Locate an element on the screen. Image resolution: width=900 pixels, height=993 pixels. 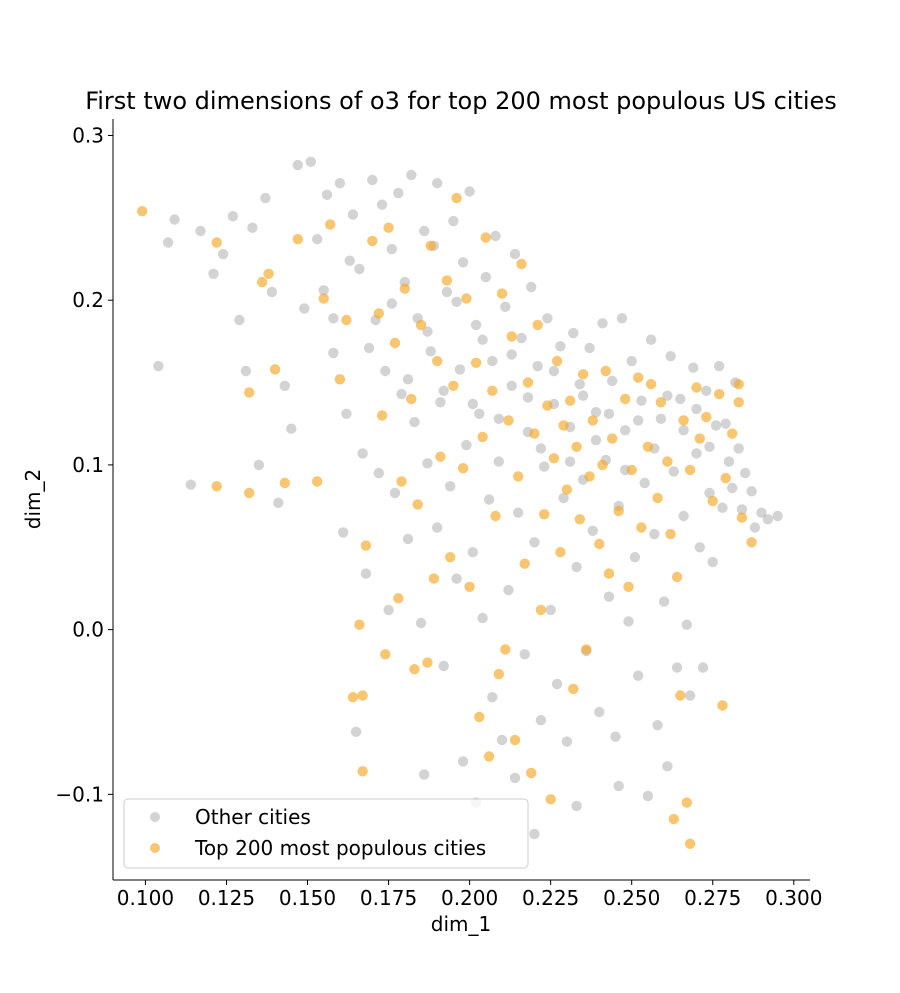
x-tick-label: 0.250 is located at coordinates (631, 898).